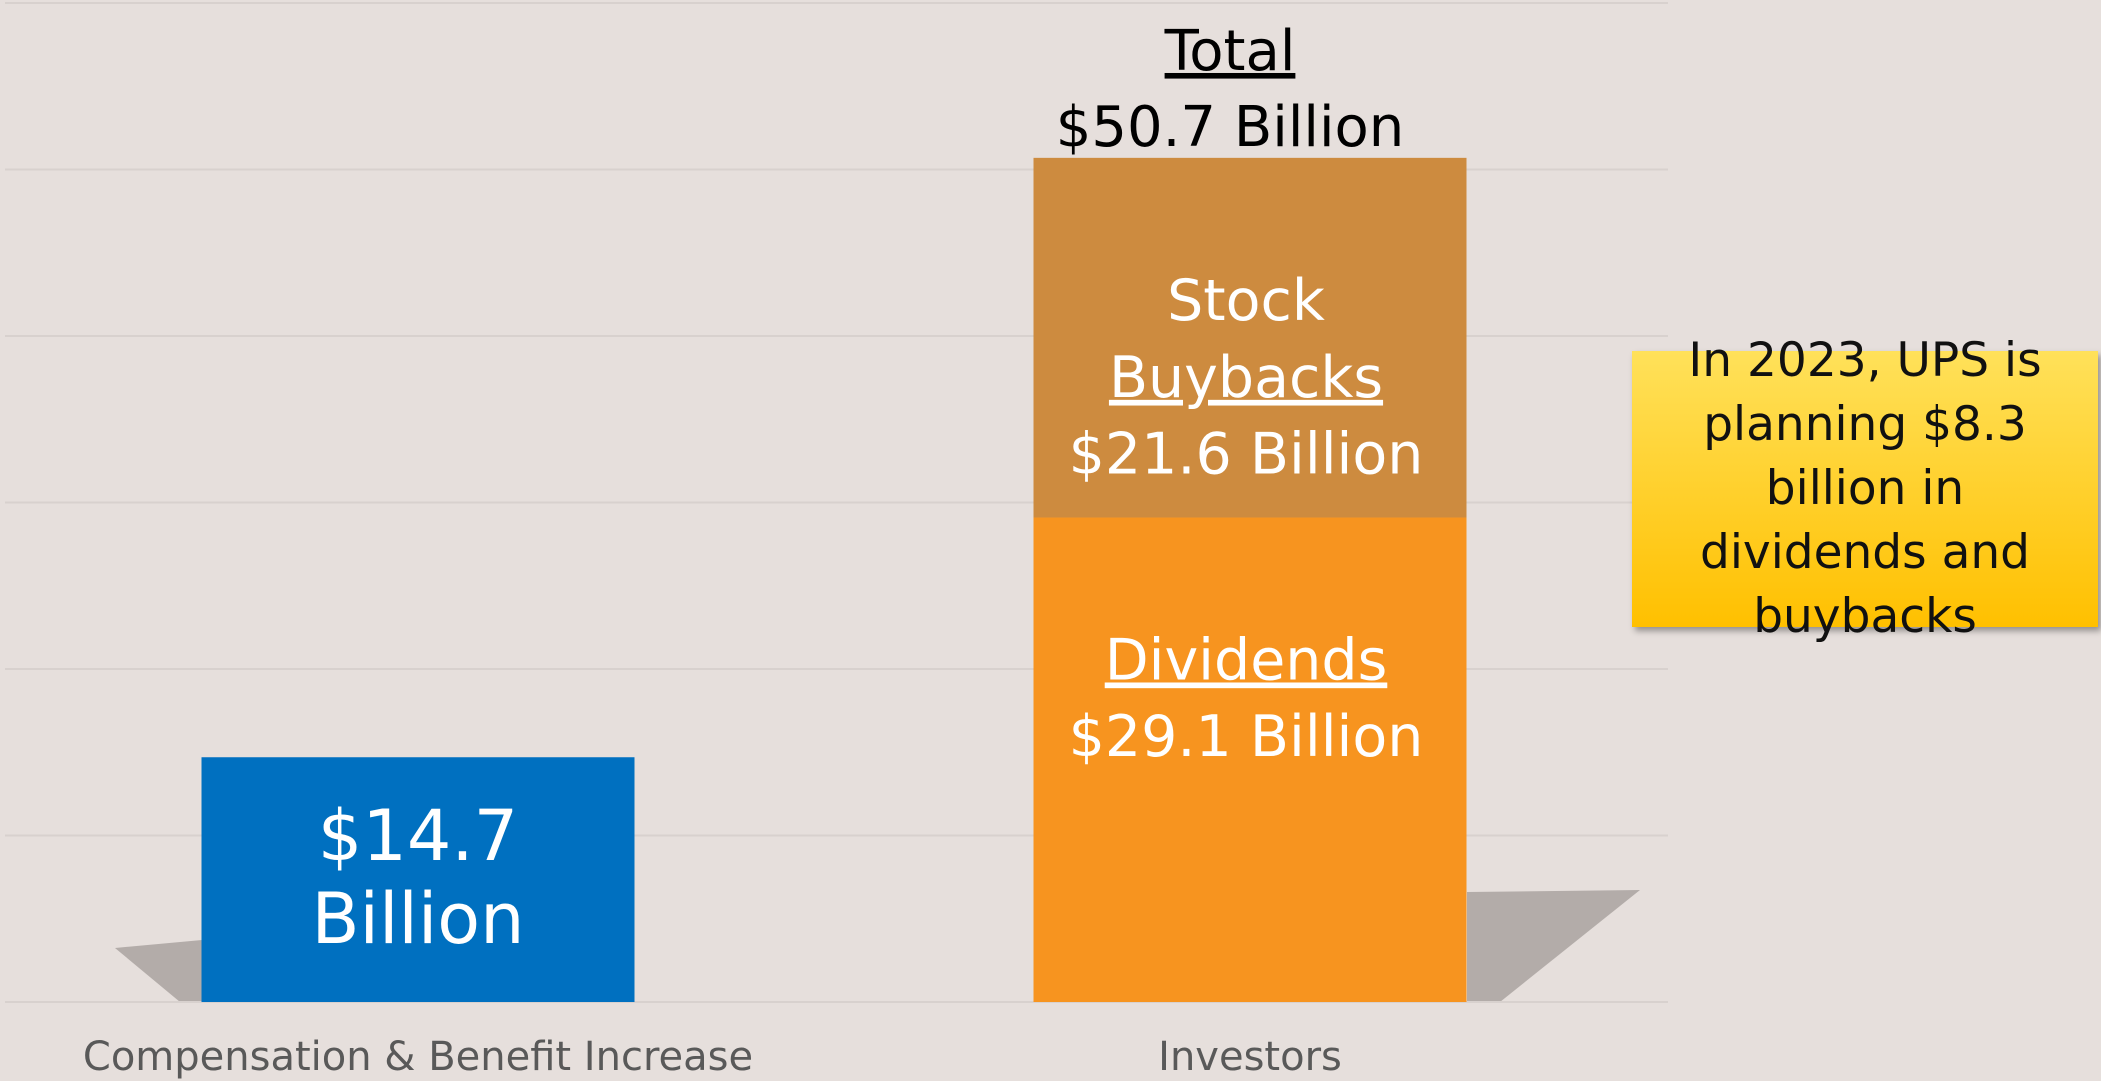  Describe the element at coordinates (1230, 127) in the screenshot. I see `total-value-label: $50.7 Billion` at that location.